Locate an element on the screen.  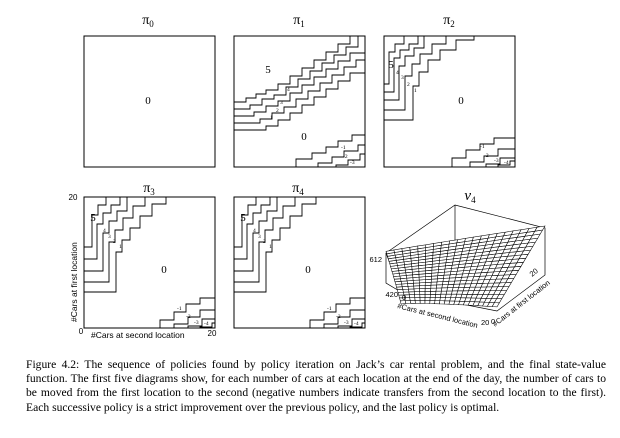
y-axis-tick-top: 20 is located at coordinates (73, 197).